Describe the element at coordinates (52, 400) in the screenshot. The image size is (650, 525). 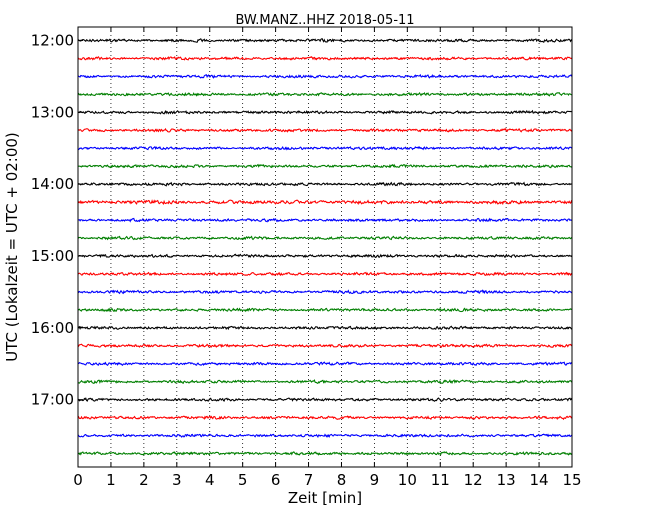
I see `y-tick-label: 17:00` at that location.